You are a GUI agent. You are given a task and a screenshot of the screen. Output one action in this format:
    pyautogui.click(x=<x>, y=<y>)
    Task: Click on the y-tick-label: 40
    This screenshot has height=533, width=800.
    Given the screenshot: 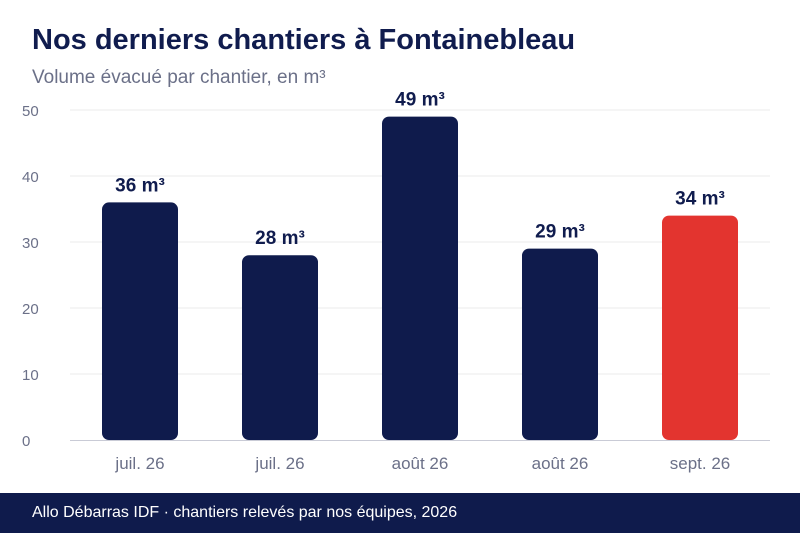 What is the action you would take?
    pyautogui.click(x=30, y=177)
    